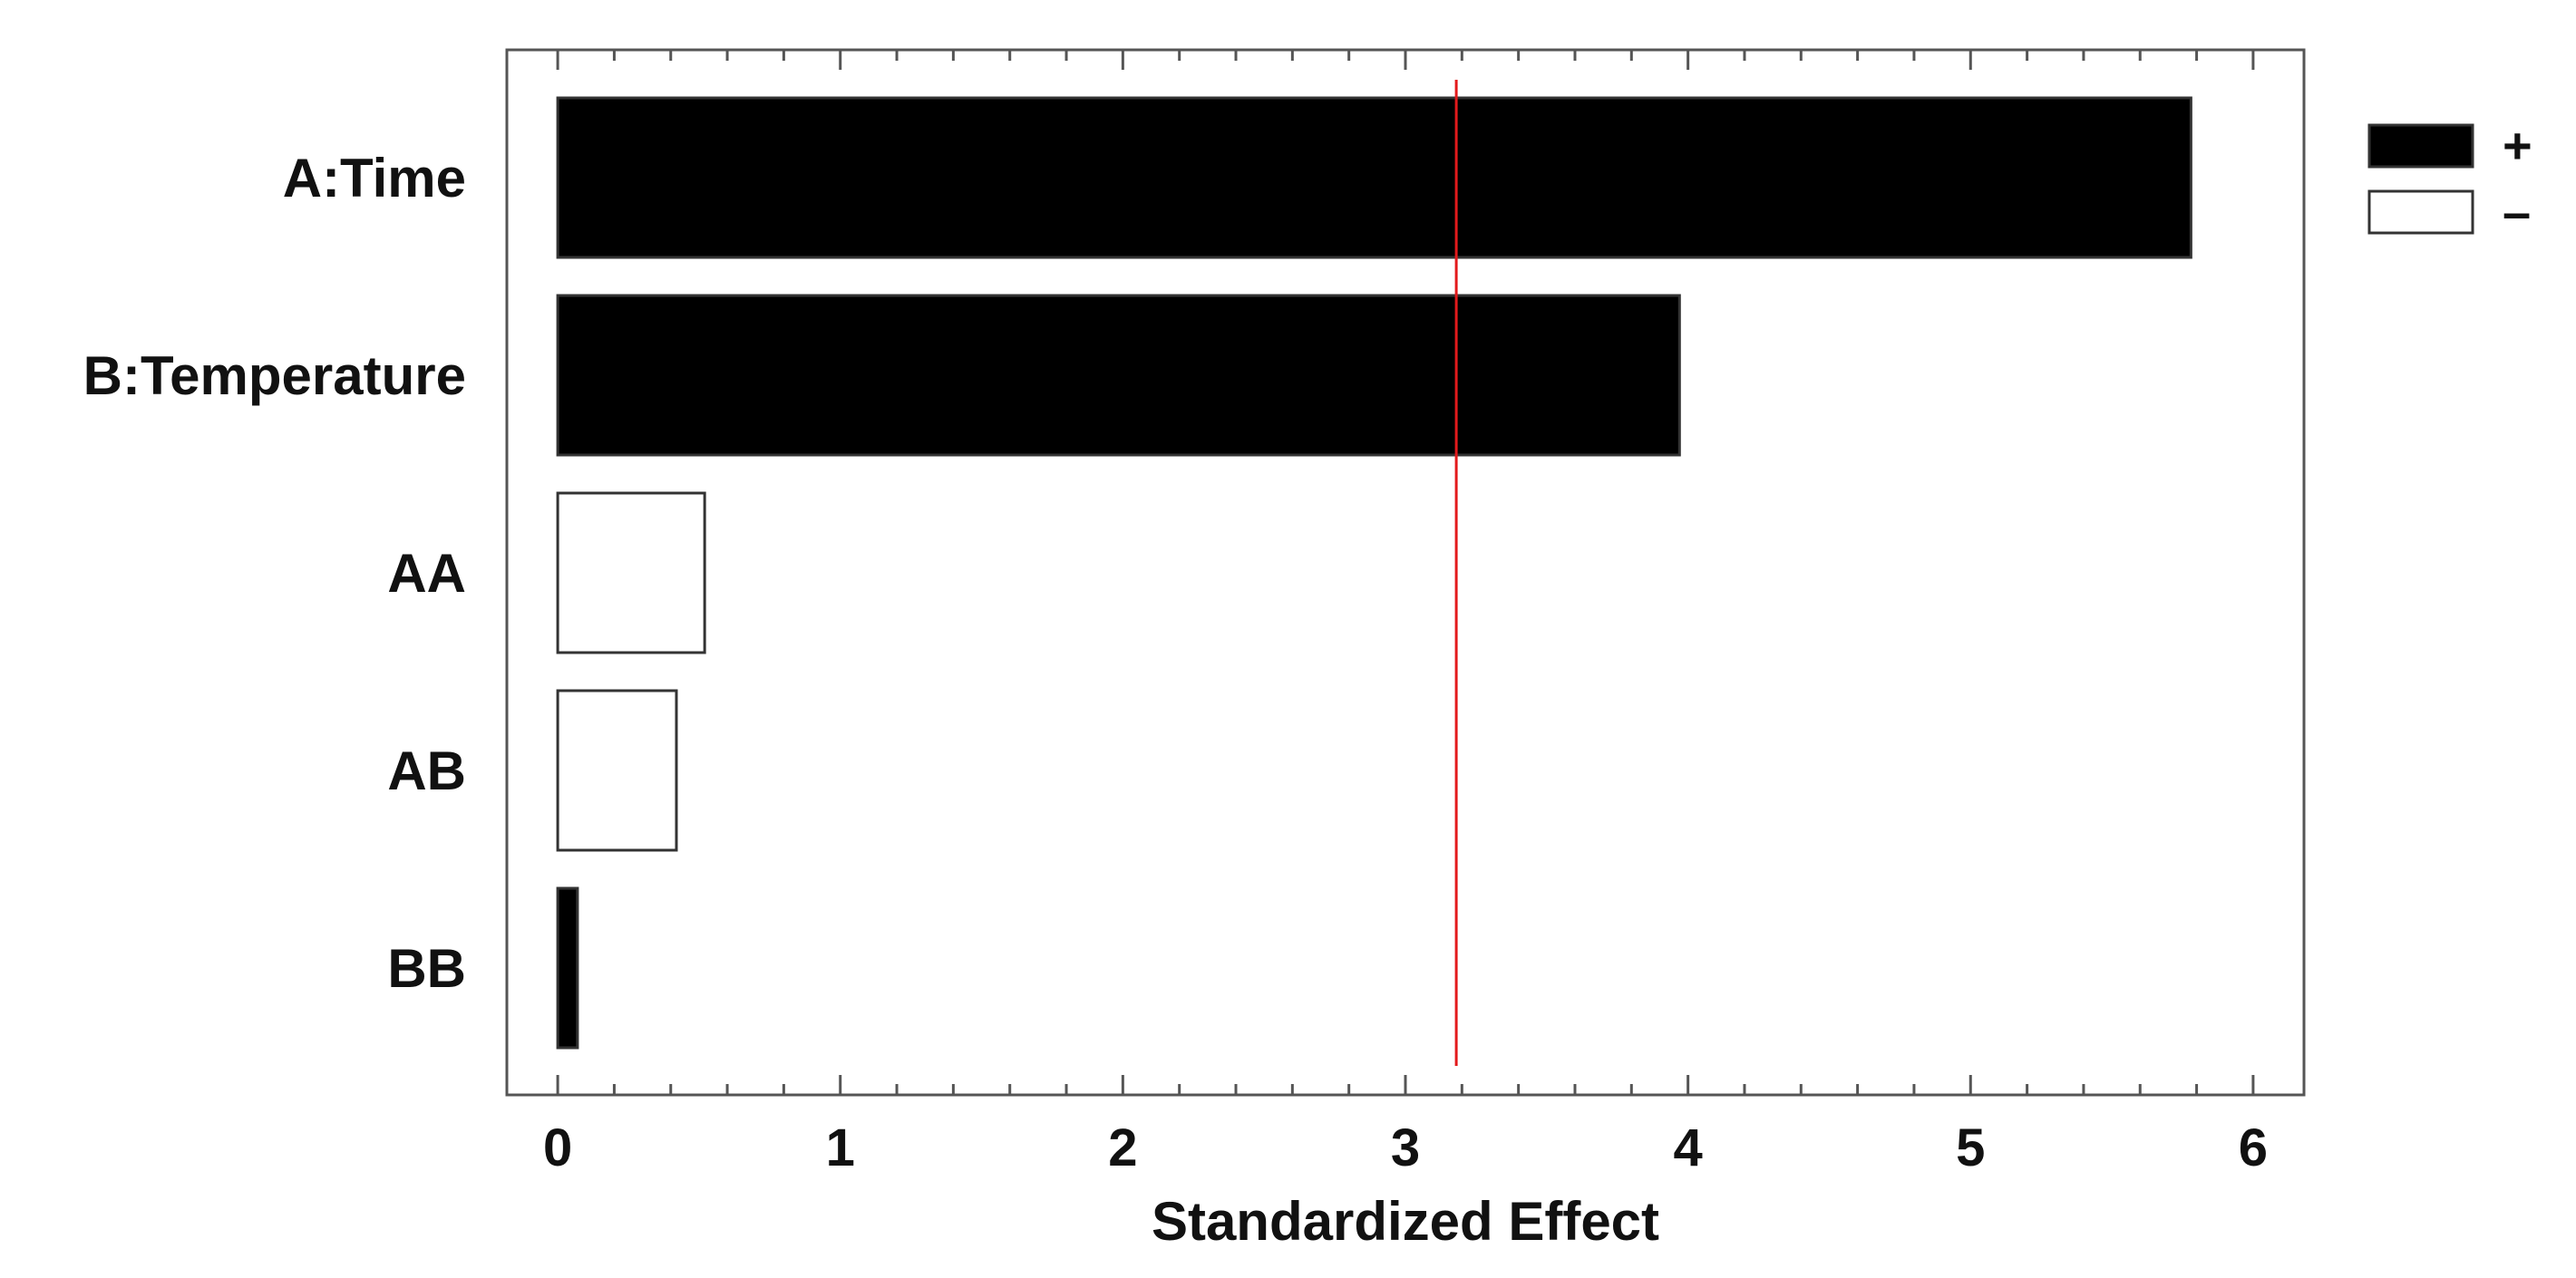 This screenshot has width=2576, height=1278. Describe the element at coordinates (2253, 1147) in the screenshot. I see `x-tick-label: 6` at that location.